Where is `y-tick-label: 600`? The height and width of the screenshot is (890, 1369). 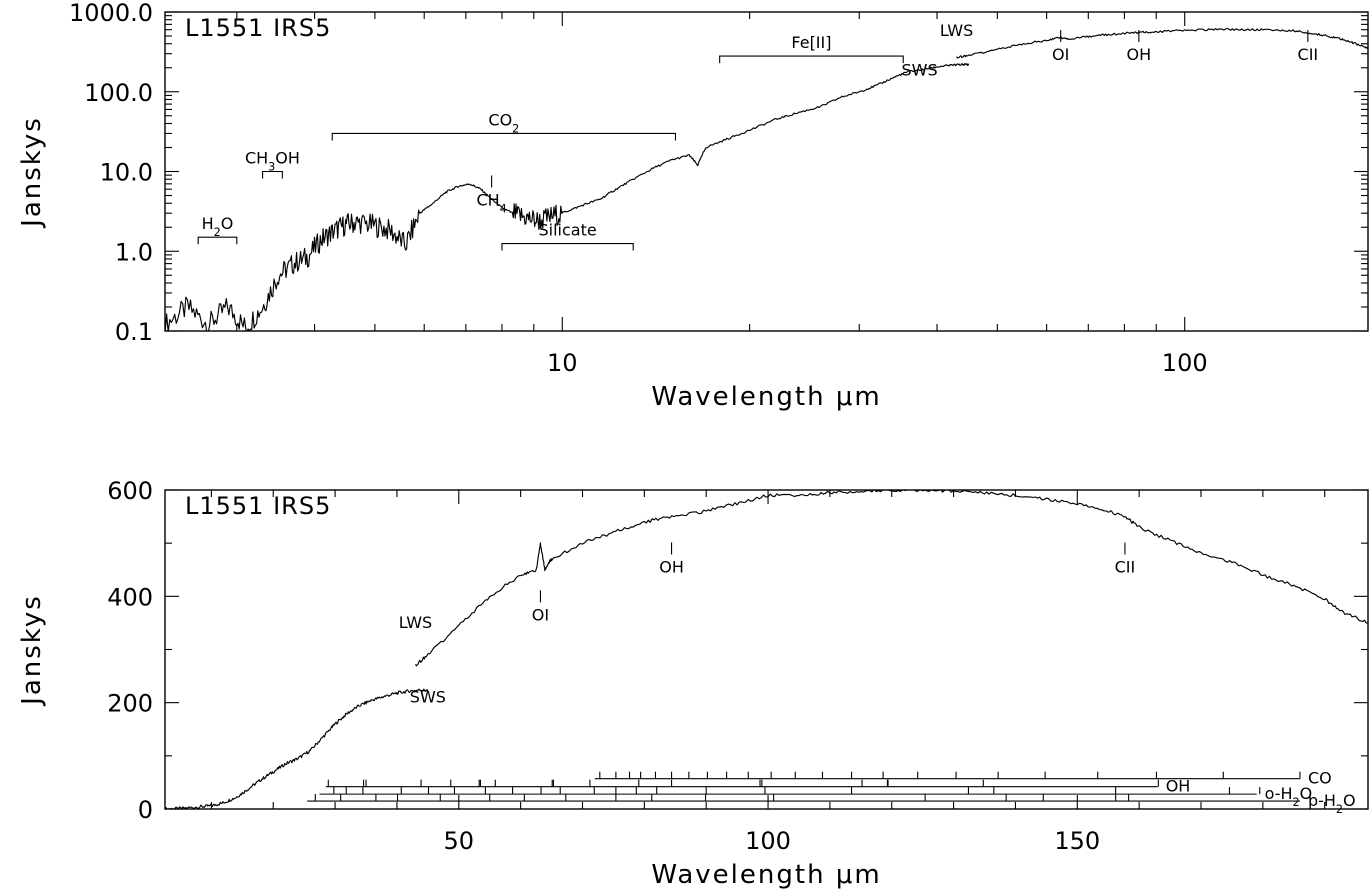
y-tick-label: 600 is located at coordinates (130, 491).